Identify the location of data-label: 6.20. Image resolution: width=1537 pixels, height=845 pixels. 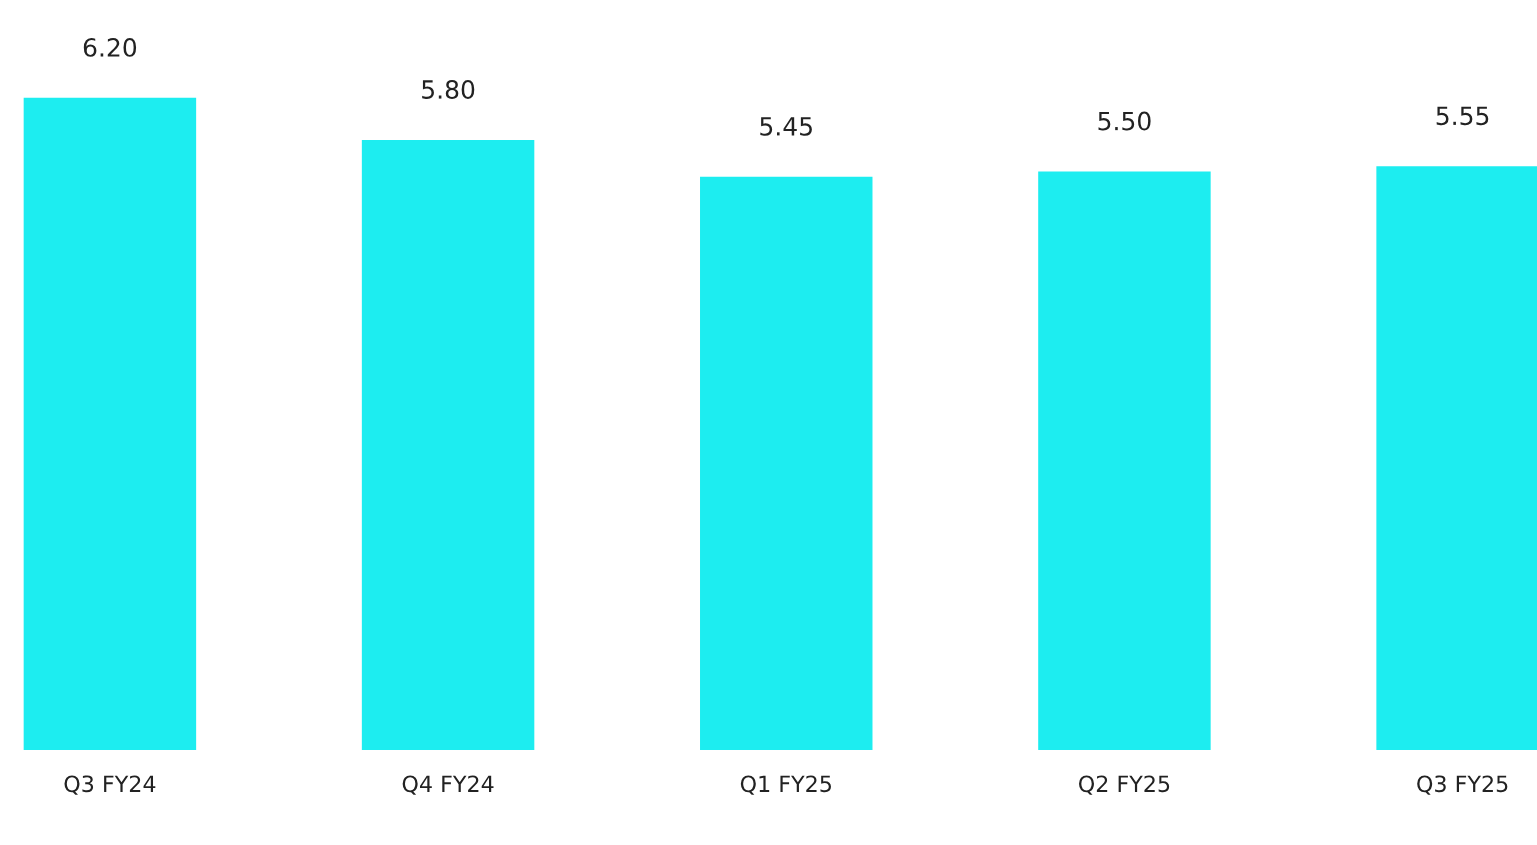
(110, 47).